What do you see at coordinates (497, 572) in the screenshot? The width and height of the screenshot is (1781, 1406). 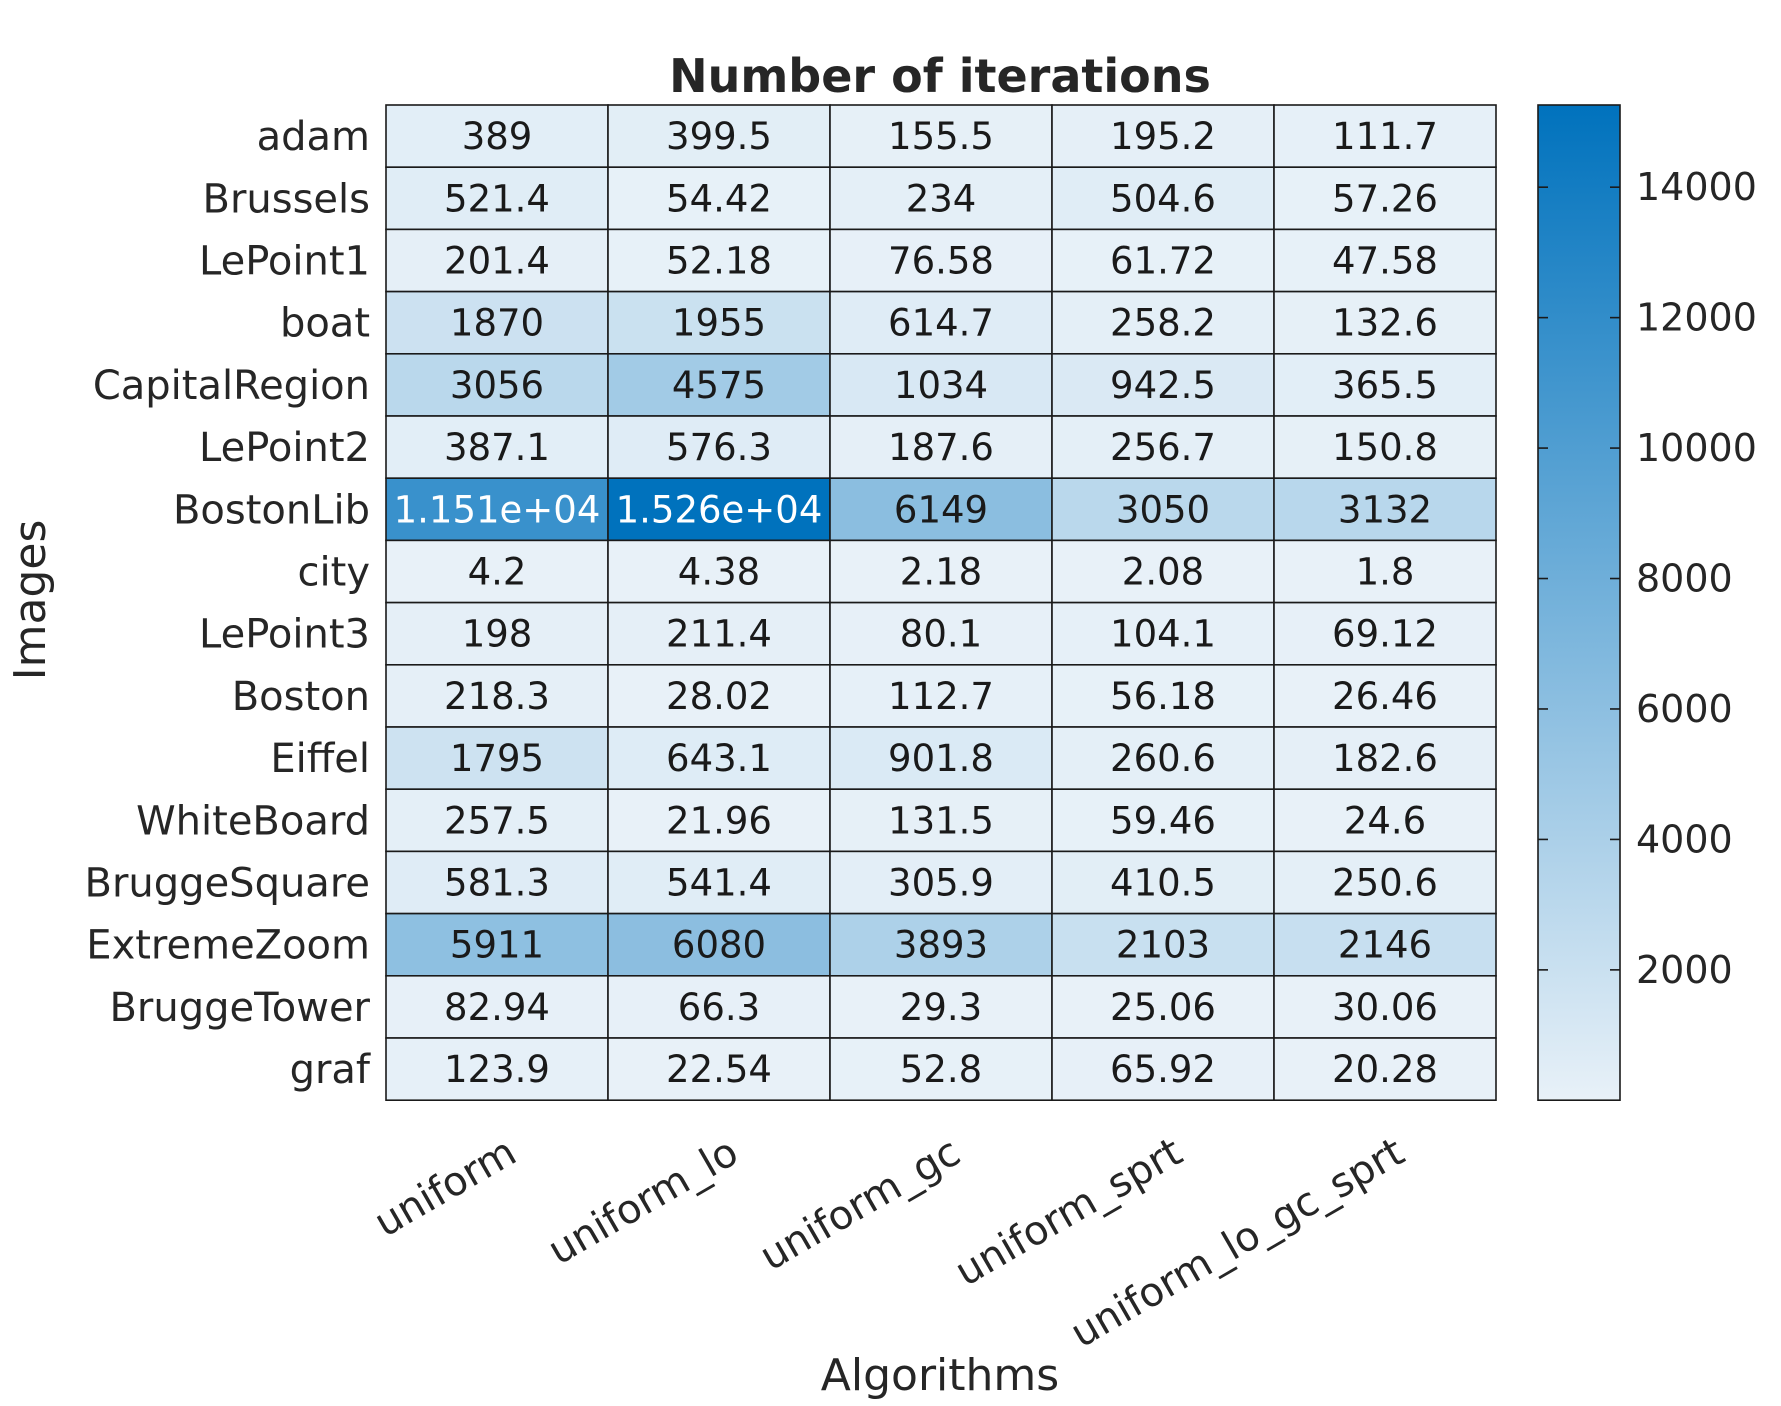 I see `cell-value-label: 4.2` at bounding box center [497, 572].